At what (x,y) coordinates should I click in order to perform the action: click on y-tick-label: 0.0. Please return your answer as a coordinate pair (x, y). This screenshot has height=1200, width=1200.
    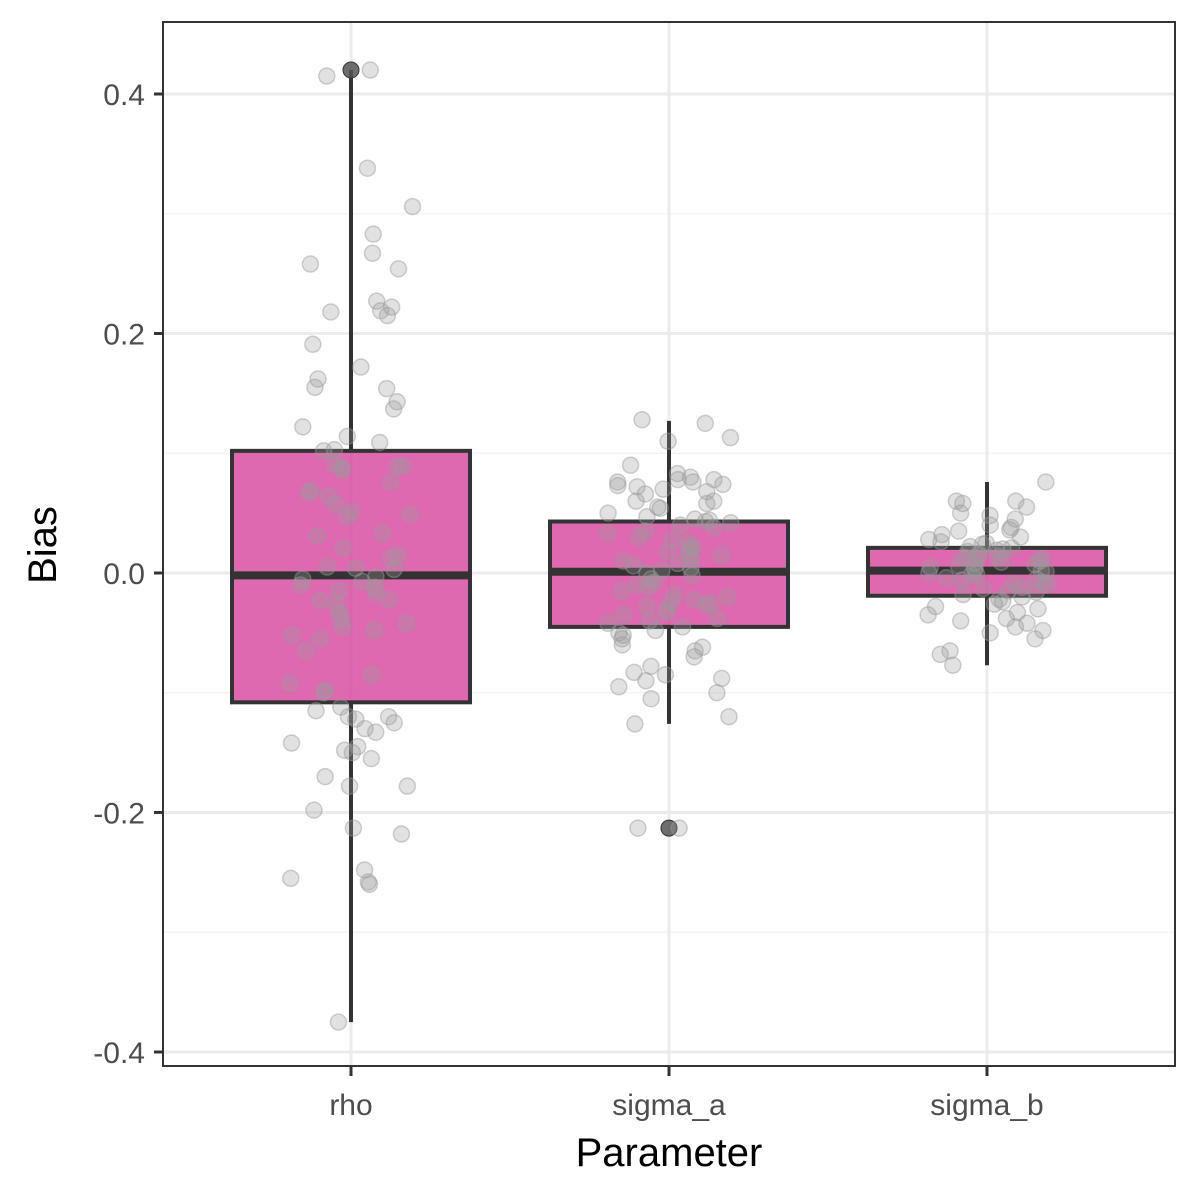
    Looking at the image, I should click on (124, 574).